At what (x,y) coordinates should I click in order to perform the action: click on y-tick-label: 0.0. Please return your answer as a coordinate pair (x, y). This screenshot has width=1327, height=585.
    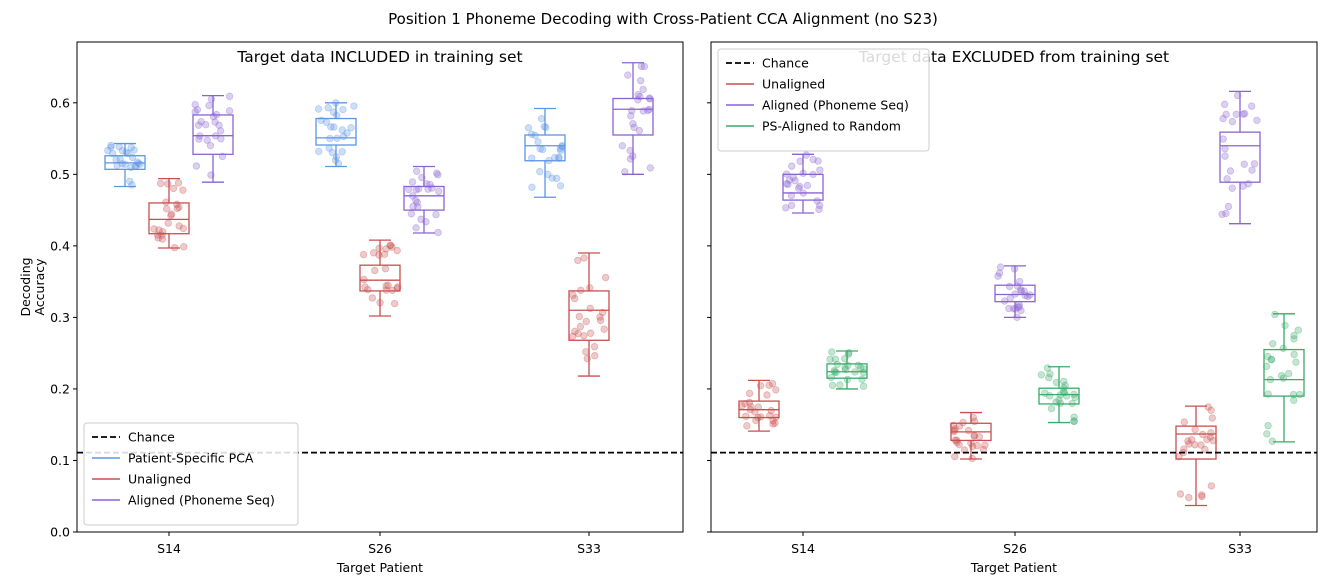
    Looking at the image, I should click on (60, 532).